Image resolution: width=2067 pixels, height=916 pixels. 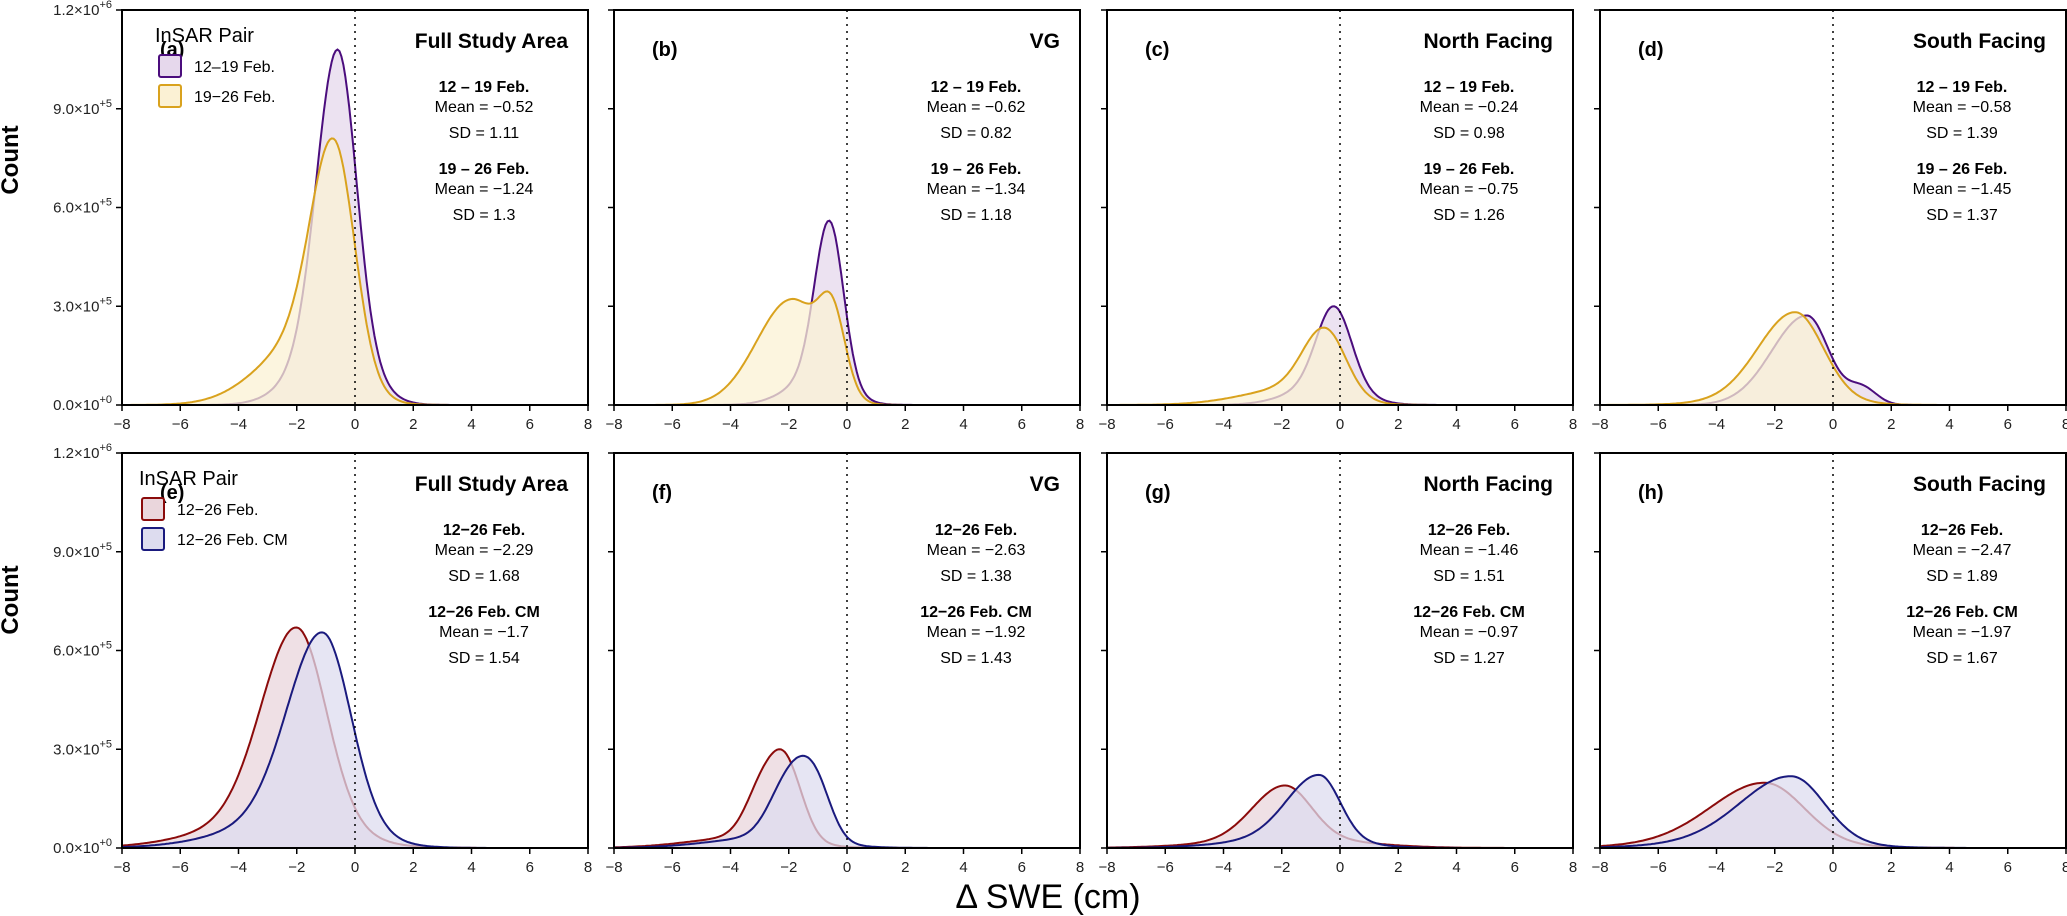 I want to click on y-tick-label: 3.0×10+5, so click(x=82, y=305).